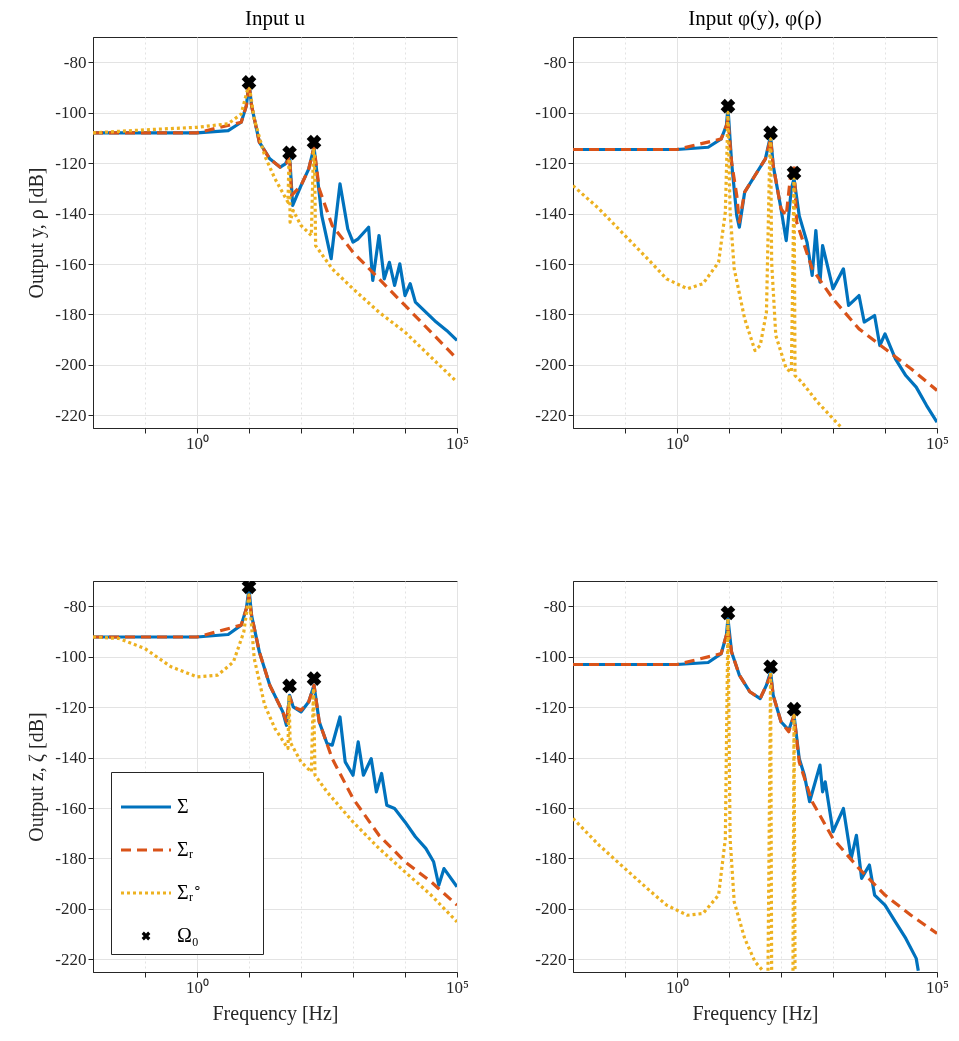 Image resolution: width=959 pixels, height=1041 pixels. I want to click on chart-title: Input u, so click(275, 18).